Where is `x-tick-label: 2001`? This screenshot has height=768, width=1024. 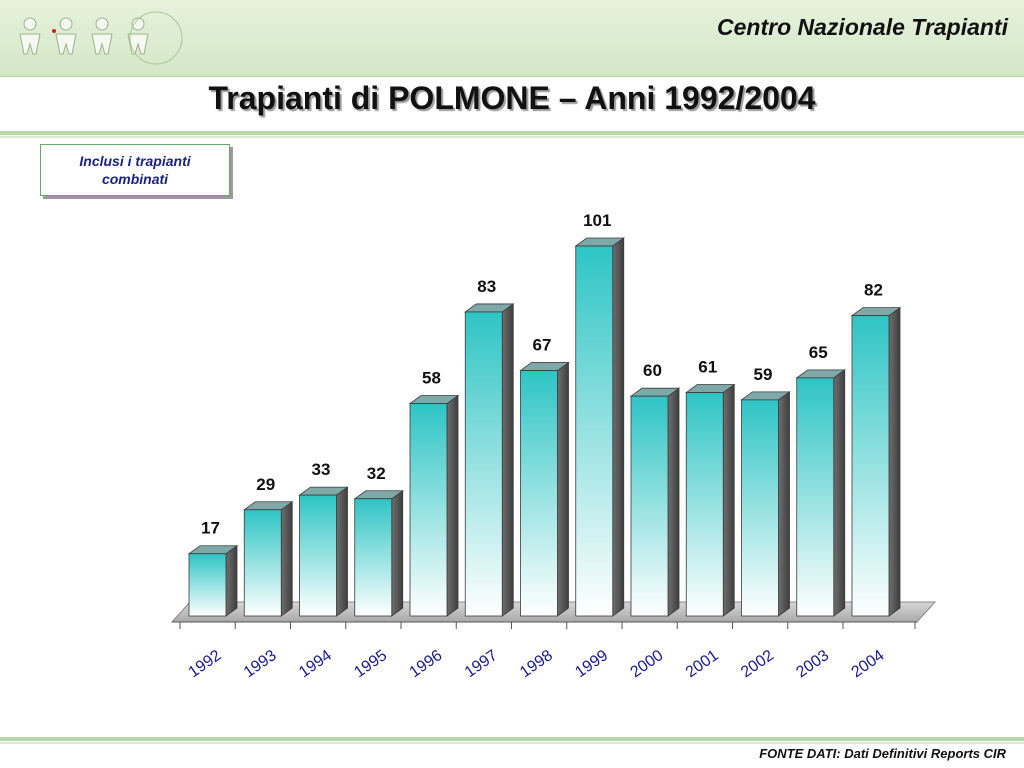 x-tick-label: 2001 is located at coordinates (702, 664).